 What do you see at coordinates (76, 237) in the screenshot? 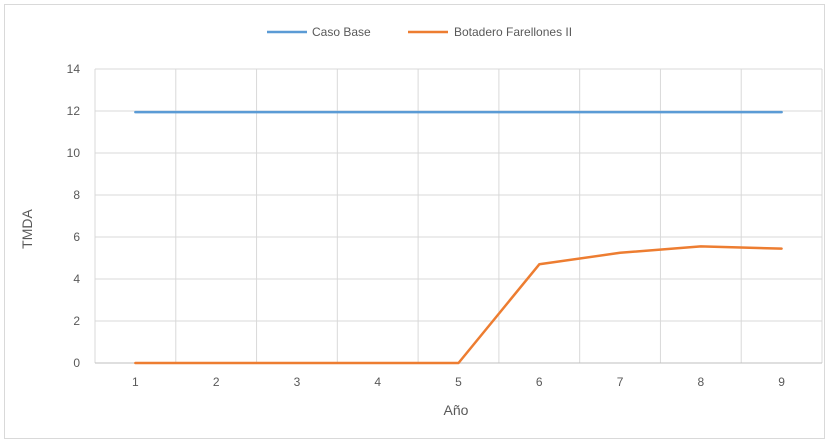
I see `y-tick-label: 6` at bounding box center [76, 237].